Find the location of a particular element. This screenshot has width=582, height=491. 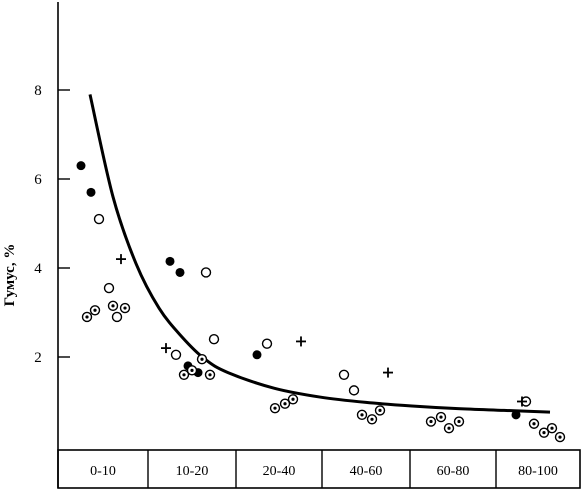

y-axis-label-group: Гумус, % is located at coordinates (10, 275).